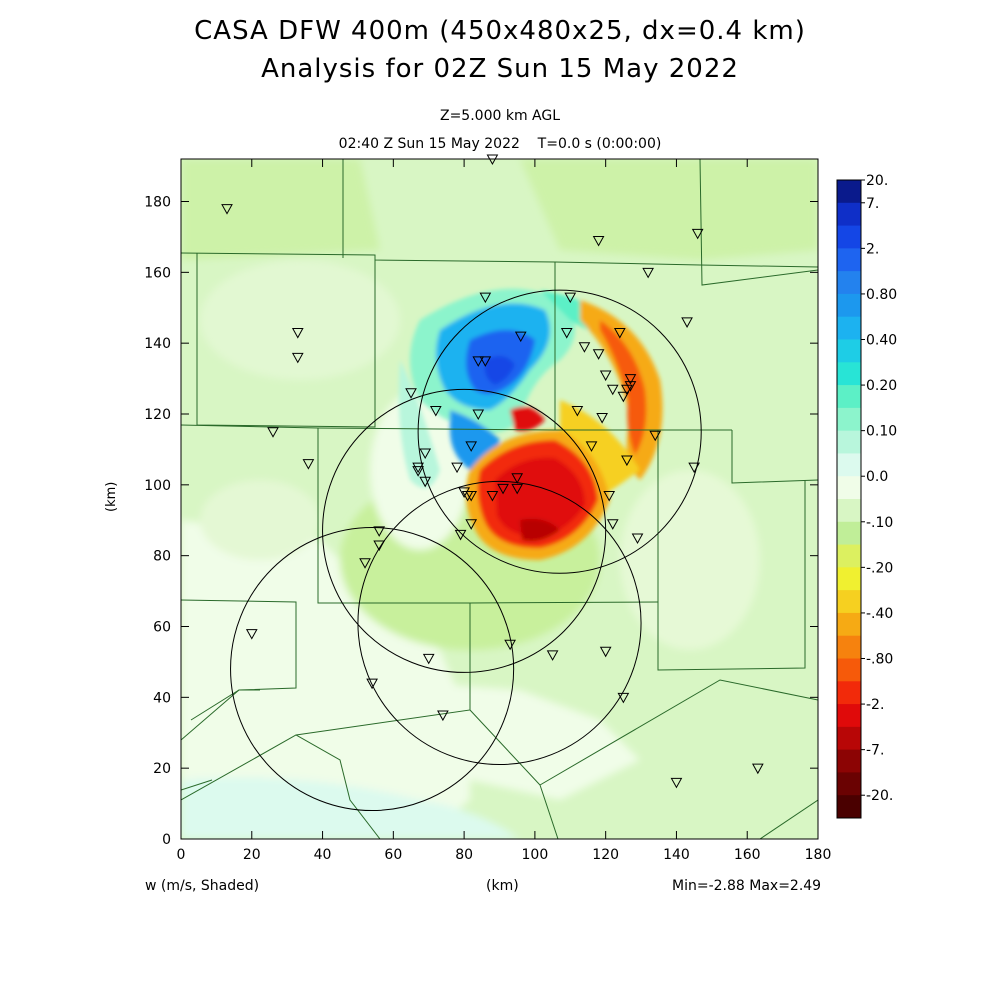 Image resolution: width=1000 pixels, height=1000 pixels. What do you see at coordinates (877, 477) in the screenshot?
I see `colorbar-label: 0.0` at bounding box center [877, 477].